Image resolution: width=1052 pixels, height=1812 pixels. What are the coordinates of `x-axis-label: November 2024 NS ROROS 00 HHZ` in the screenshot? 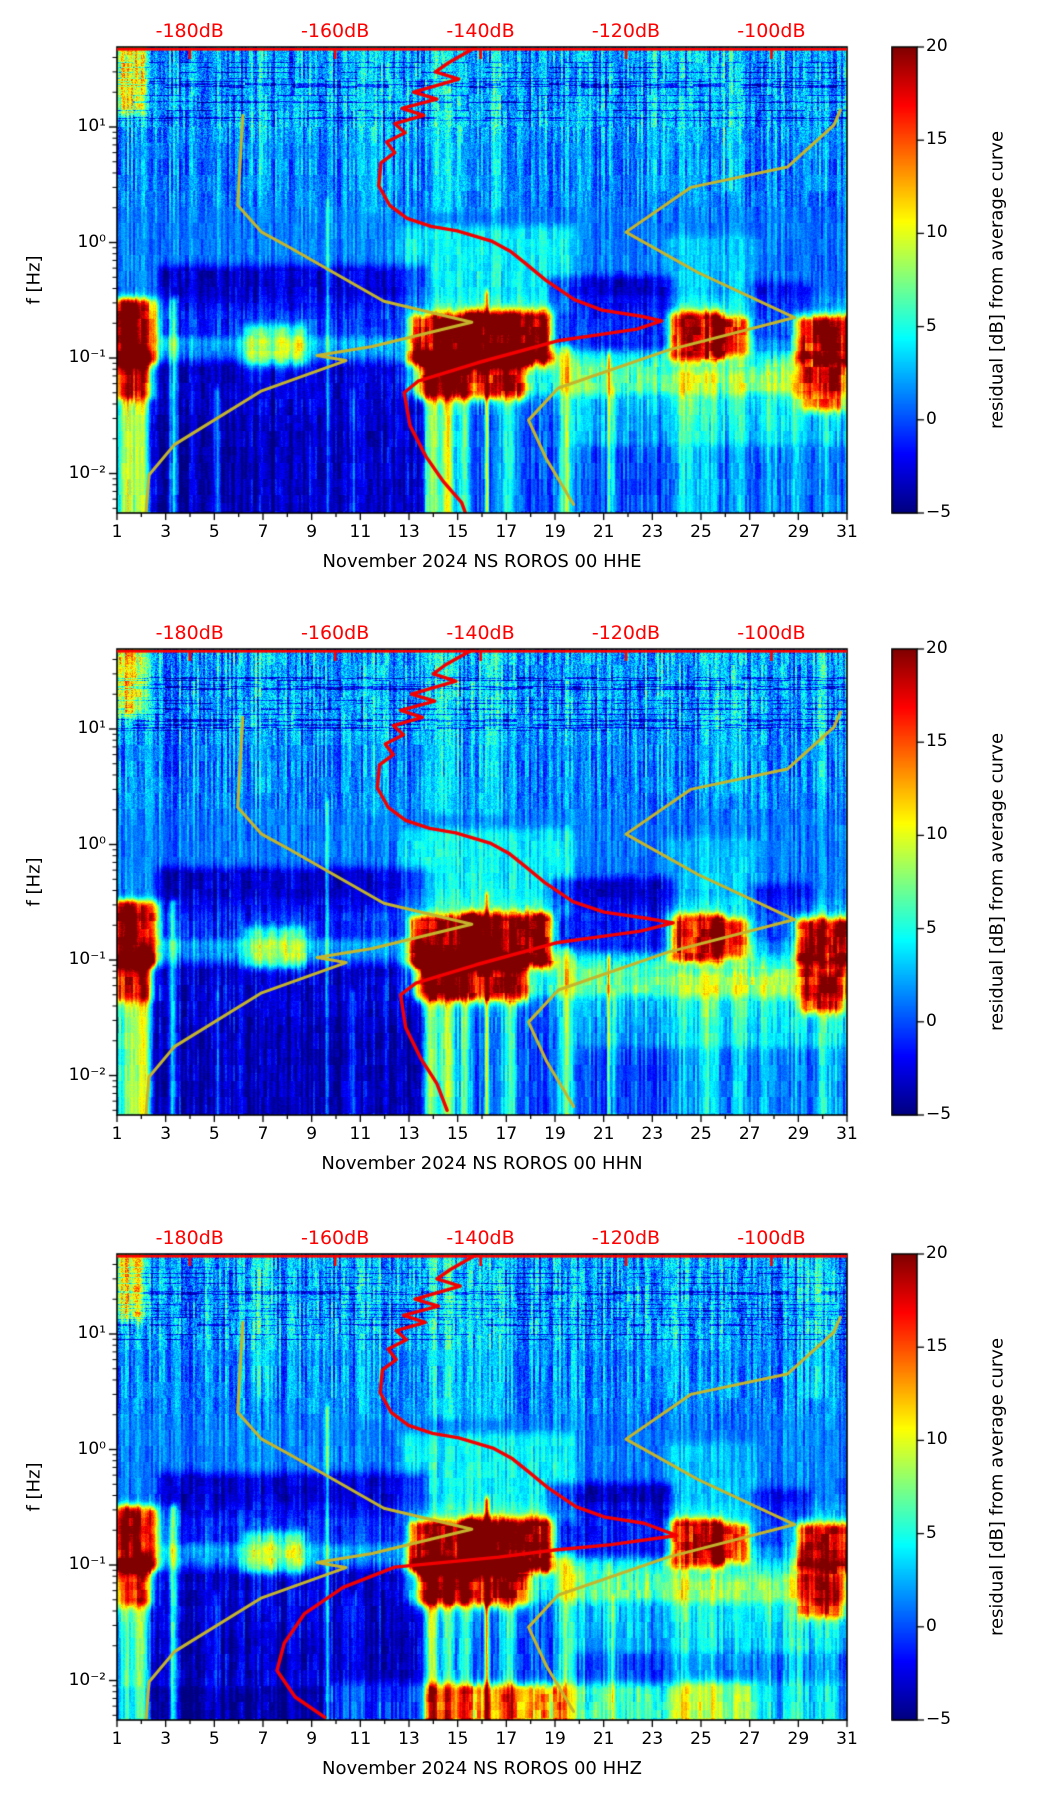 It's located at (482, 1768).